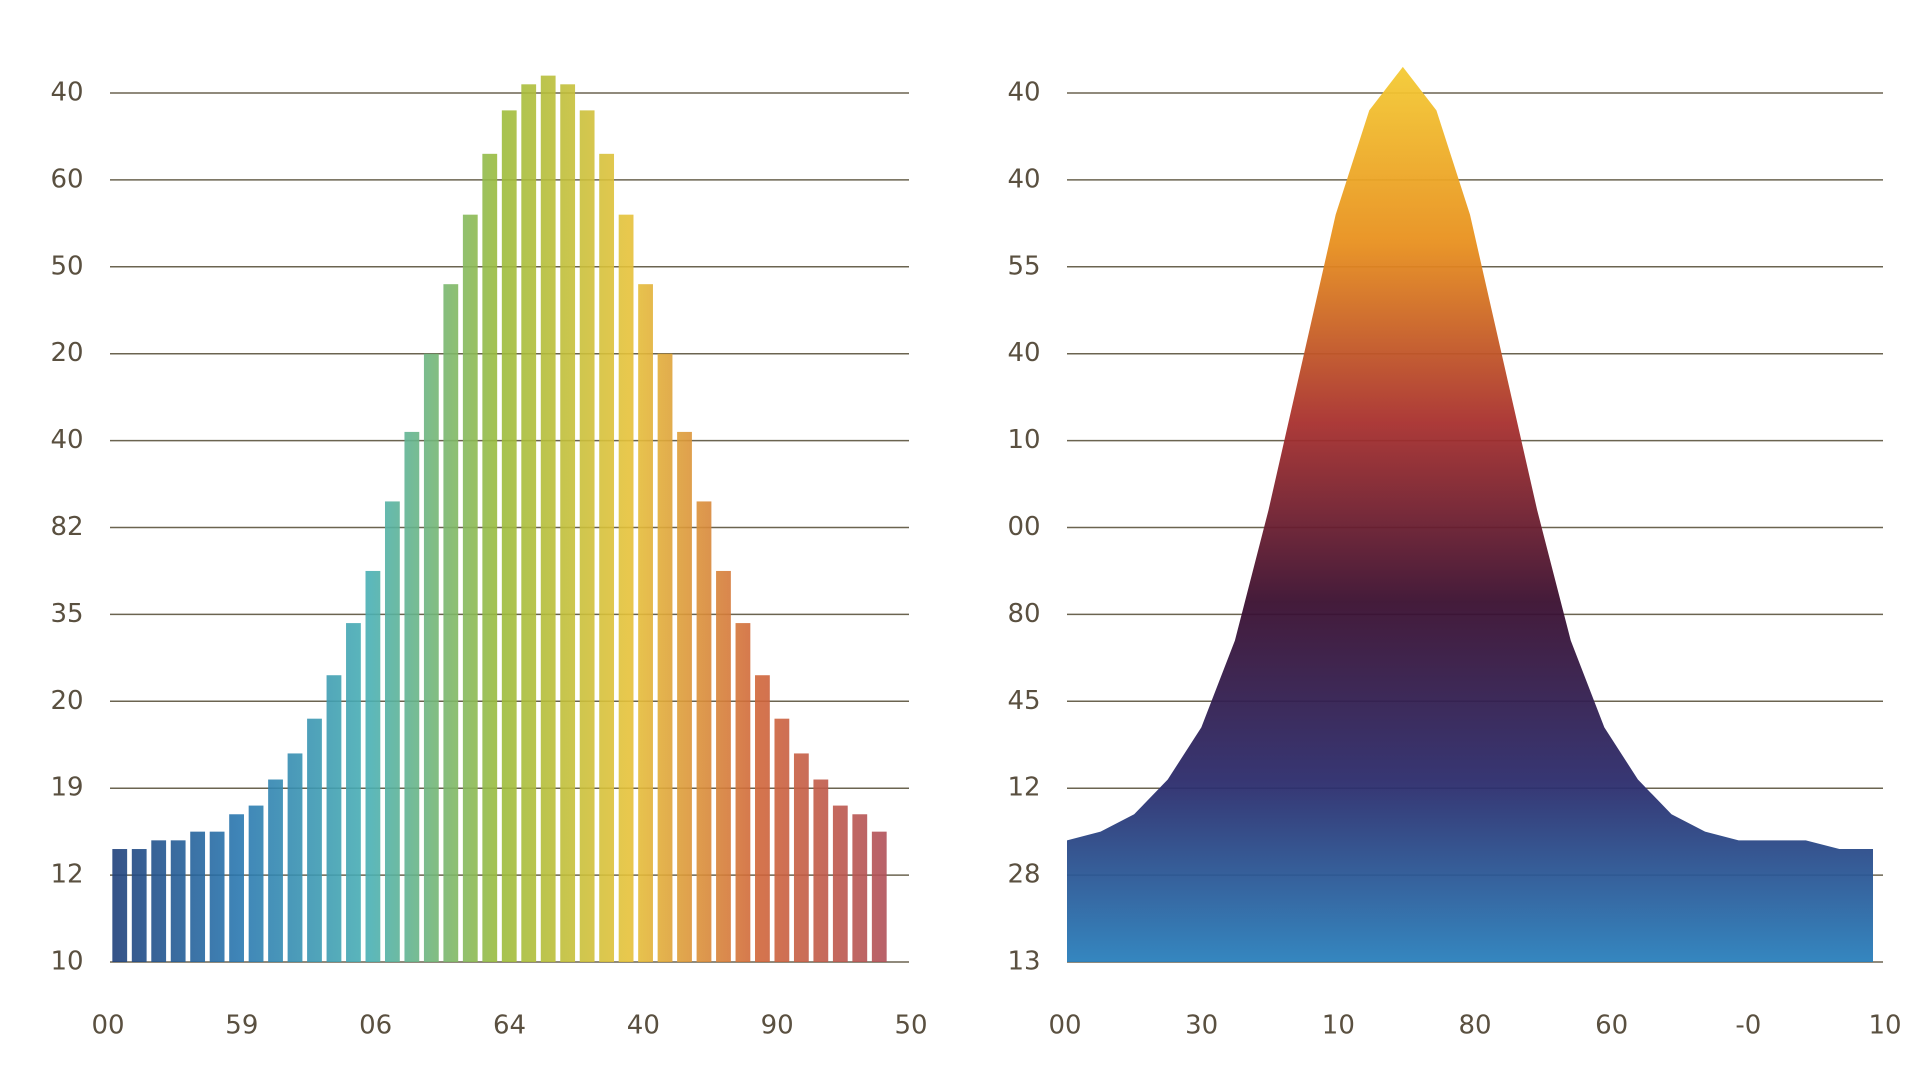 The image size is (1920, 1076). I want to click on y-tick-label: 45, so click(1023, 701).